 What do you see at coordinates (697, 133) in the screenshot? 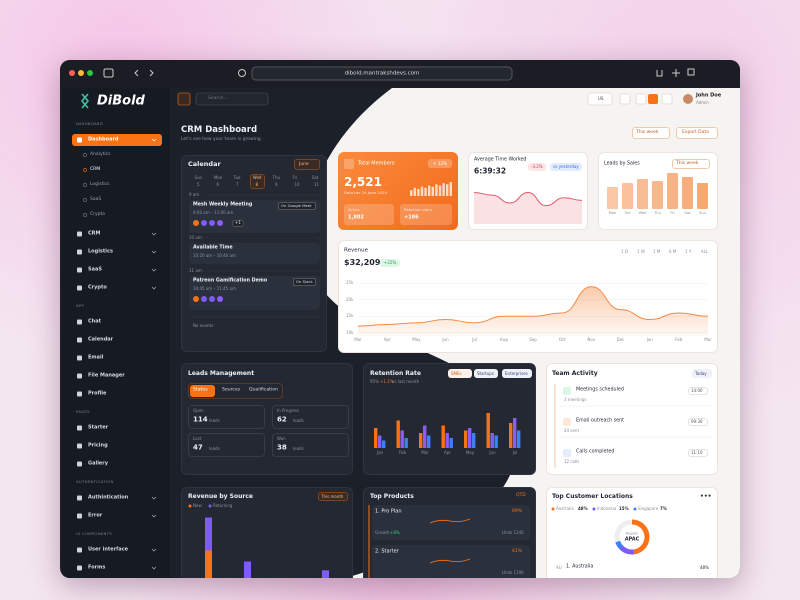
I see `export-button` at bounding box center [697, 133].